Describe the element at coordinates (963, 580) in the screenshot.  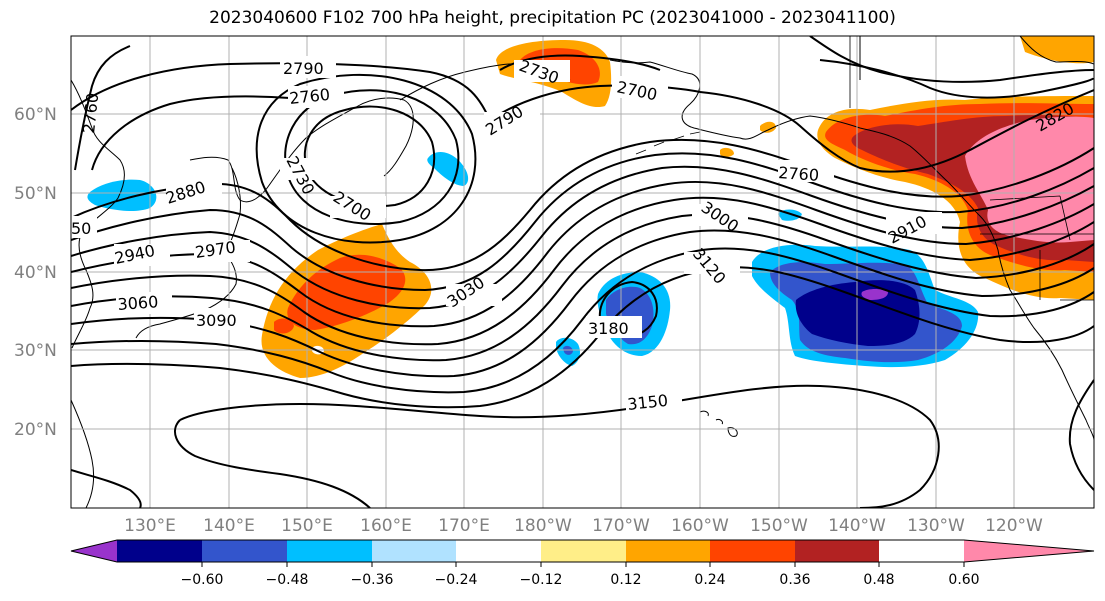
I see `colorbar-tick-label: 0.60` at that location.